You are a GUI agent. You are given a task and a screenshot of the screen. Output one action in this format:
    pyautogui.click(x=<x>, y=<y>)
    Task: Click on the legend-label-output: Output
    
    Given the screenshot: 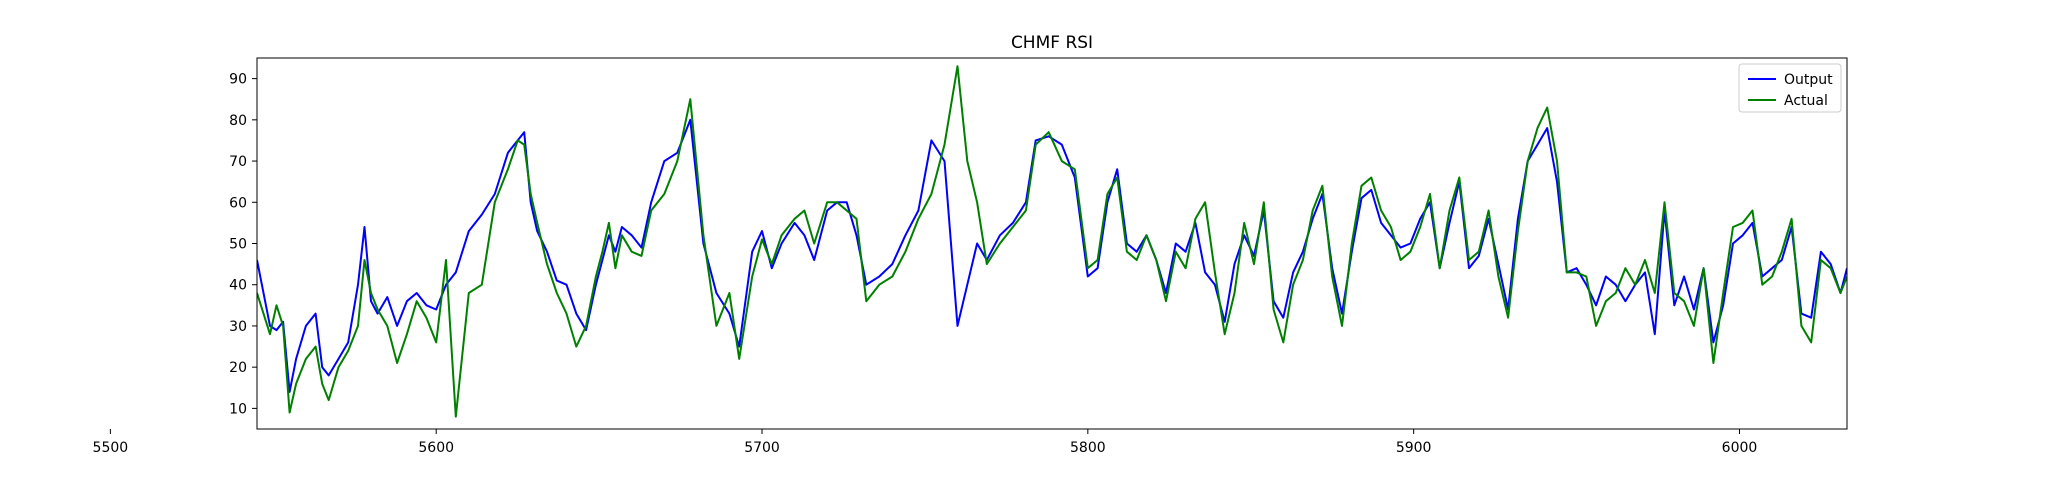 What is the action you would take?
    pyautogui.click(x=1808, y=80)
    